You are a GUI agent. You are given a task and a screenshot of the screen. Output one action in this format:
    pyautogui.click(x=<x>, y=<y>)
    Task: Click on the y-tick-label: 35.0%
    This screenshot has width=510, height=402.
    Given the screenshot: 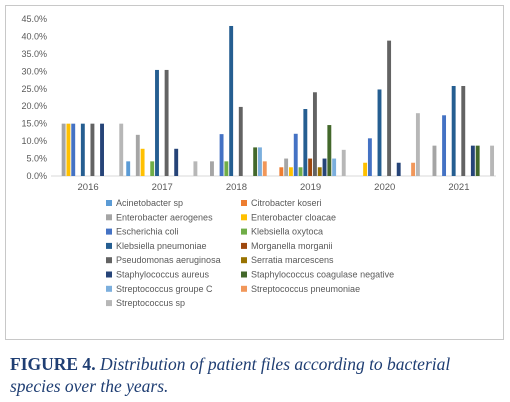 What is the action you would take?
    pyautogui.click(x=34, y=54)
    